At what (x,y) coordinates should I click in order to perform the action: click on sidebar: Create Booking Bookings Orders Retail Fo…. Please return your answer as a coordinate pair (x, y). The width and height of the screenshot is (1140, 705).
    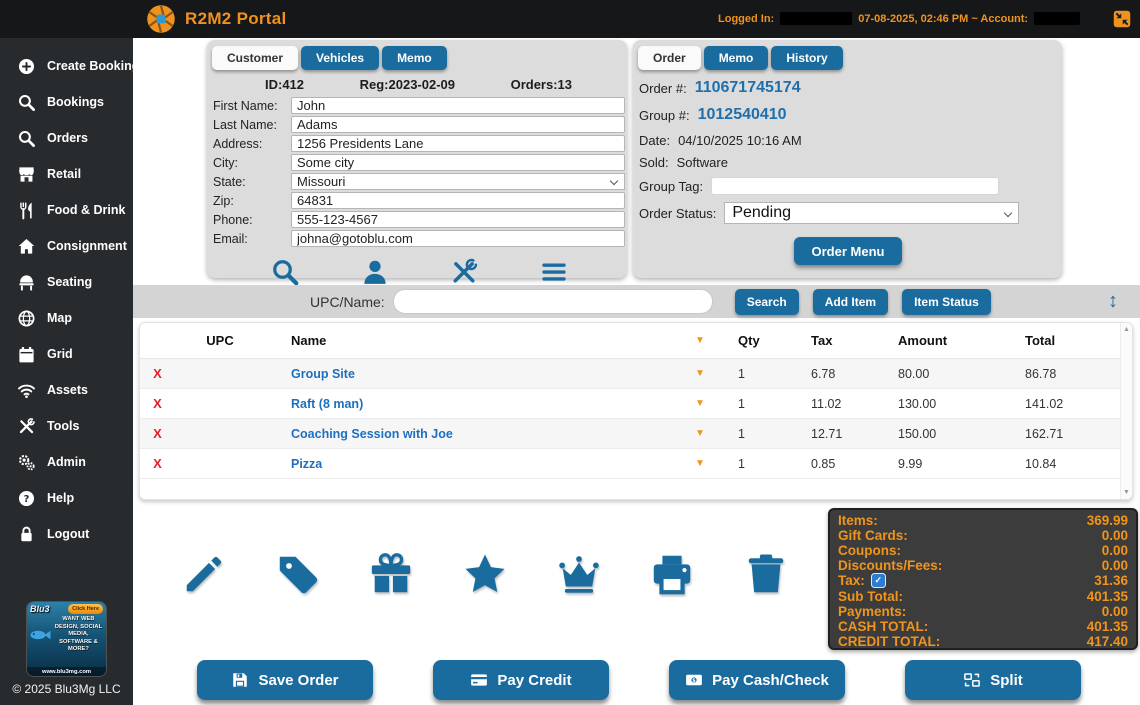
    Looking at the image, I should click on (69, 371).